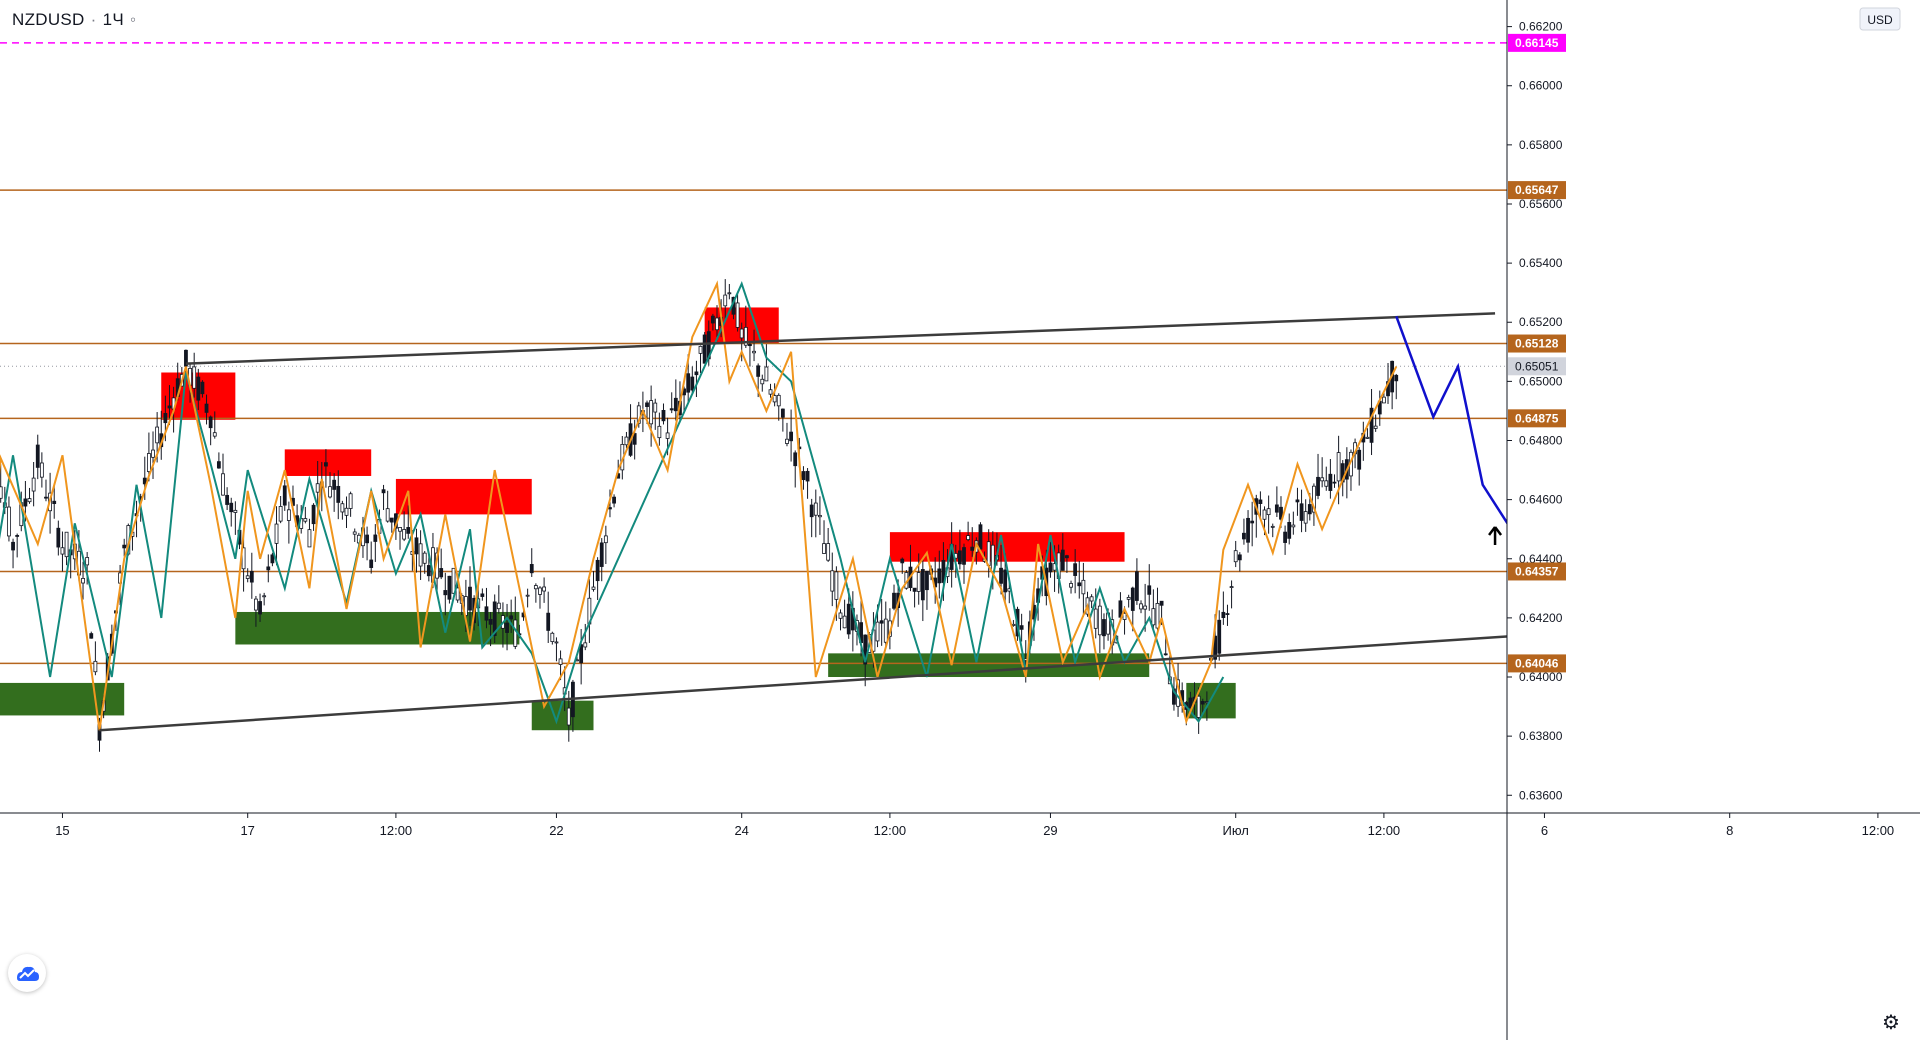 This screenshot has width=1920, height=1045. I want to click on current-price-tag, so click(1537, 366).